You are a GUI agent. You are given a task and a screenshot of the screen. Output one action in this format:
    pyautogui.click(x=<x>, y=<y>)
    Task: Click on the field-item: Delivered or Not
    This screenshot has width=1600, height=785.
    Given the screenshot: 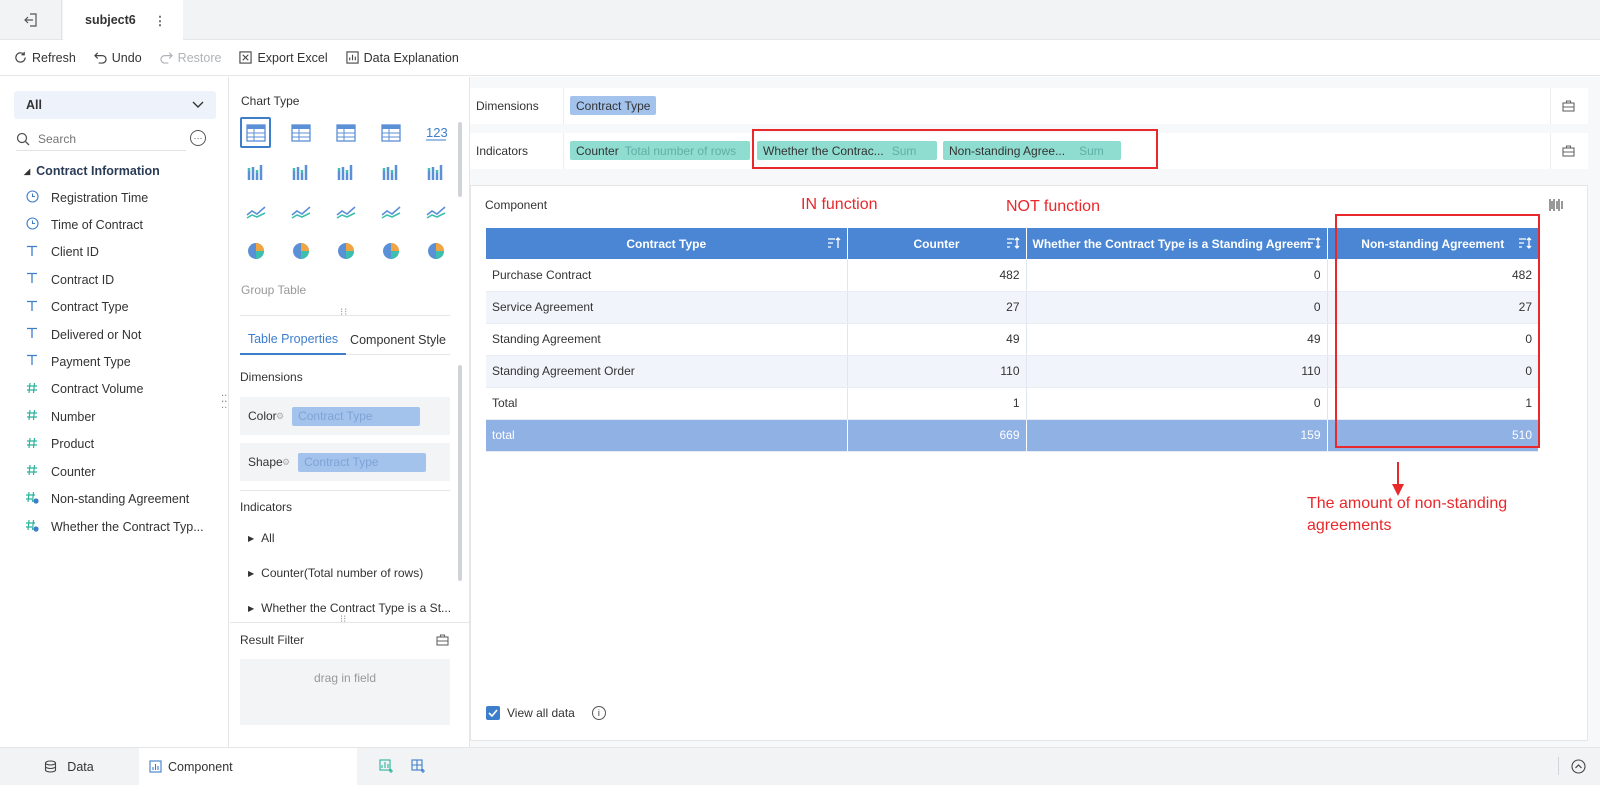 What is the action you would take?
    pyautogui.click(x=82, y=334)
    